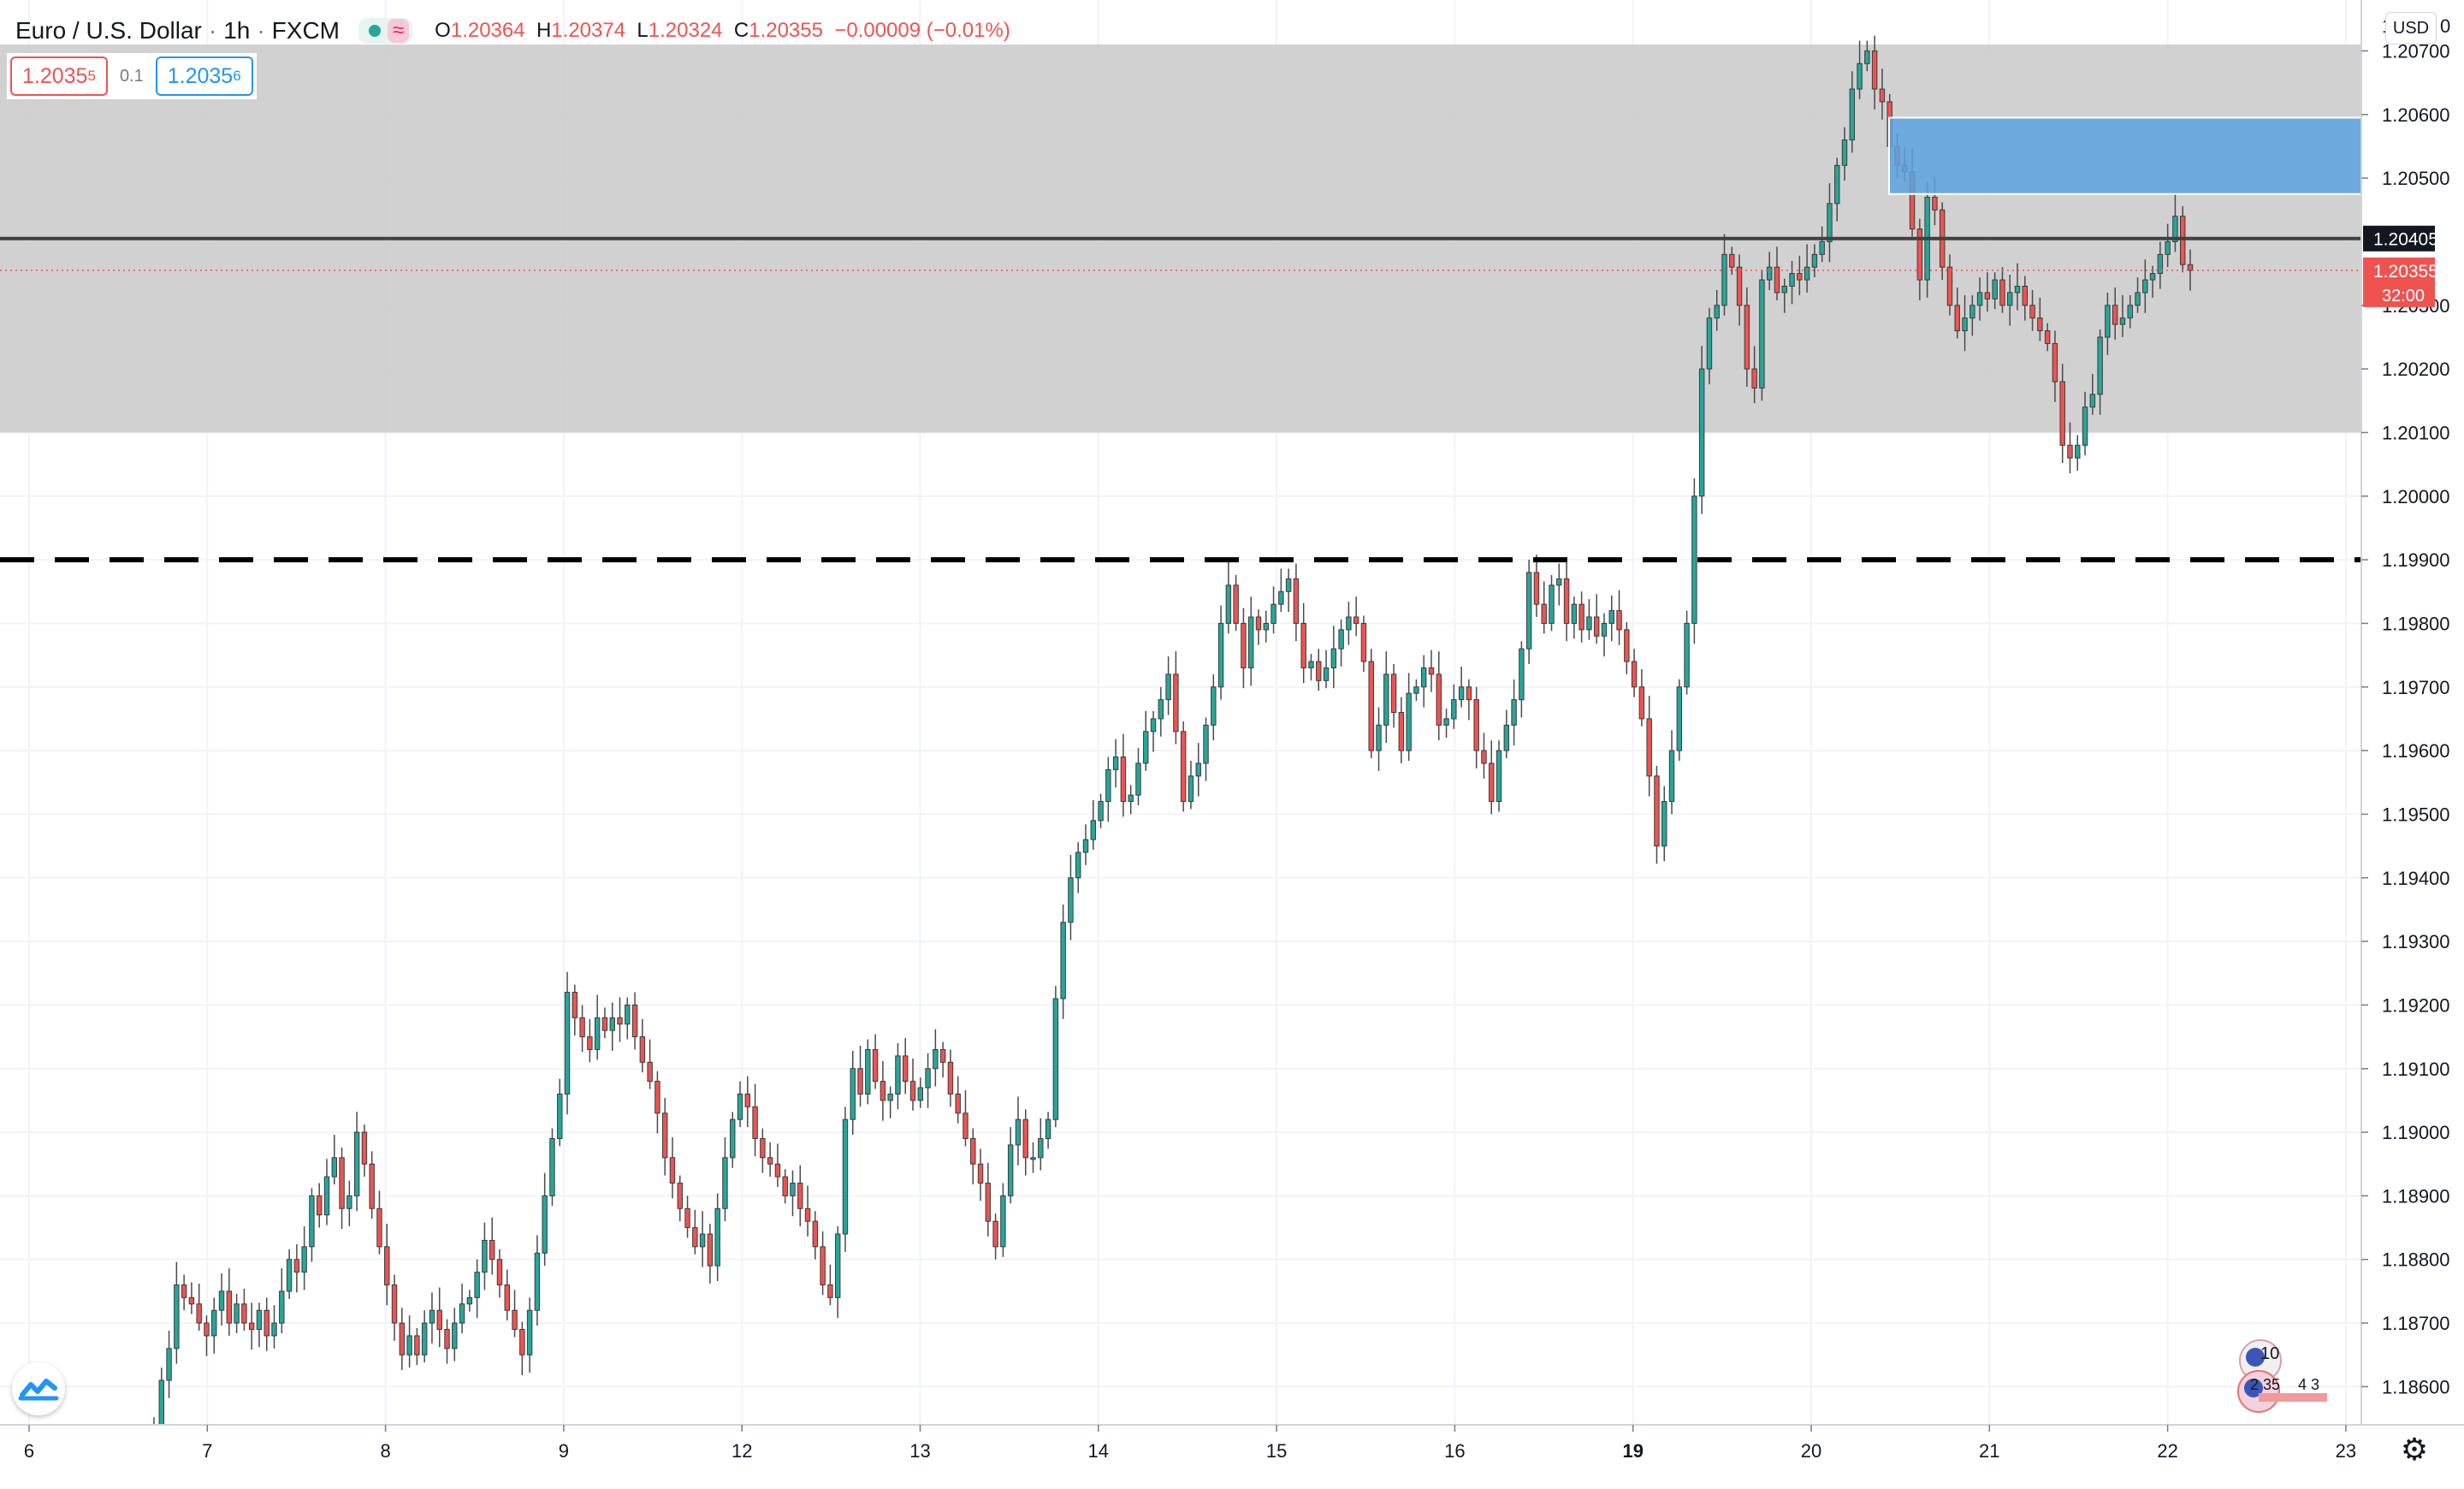 This screenshot has width=2464, height=1489. Describe the element at coordinates (1232, 1457) in the screenshot. I see `time-axis-area` at that location.